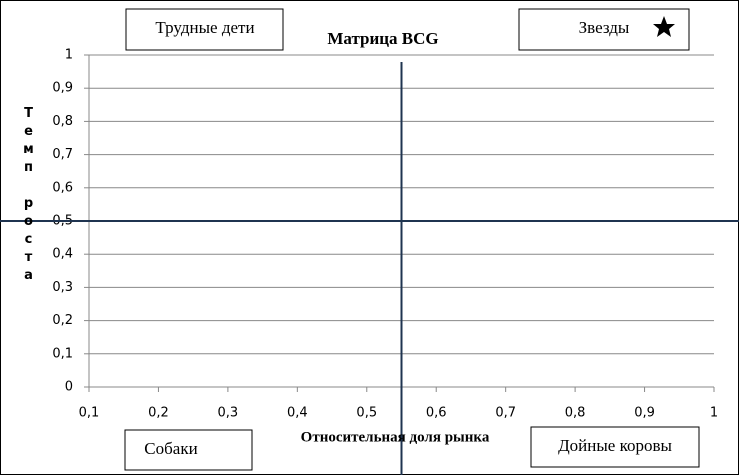 This screenshot has height=475, width=739. Describe the element at coordinates (664, 26) in the screenshot. I see `star-icon` at that location.